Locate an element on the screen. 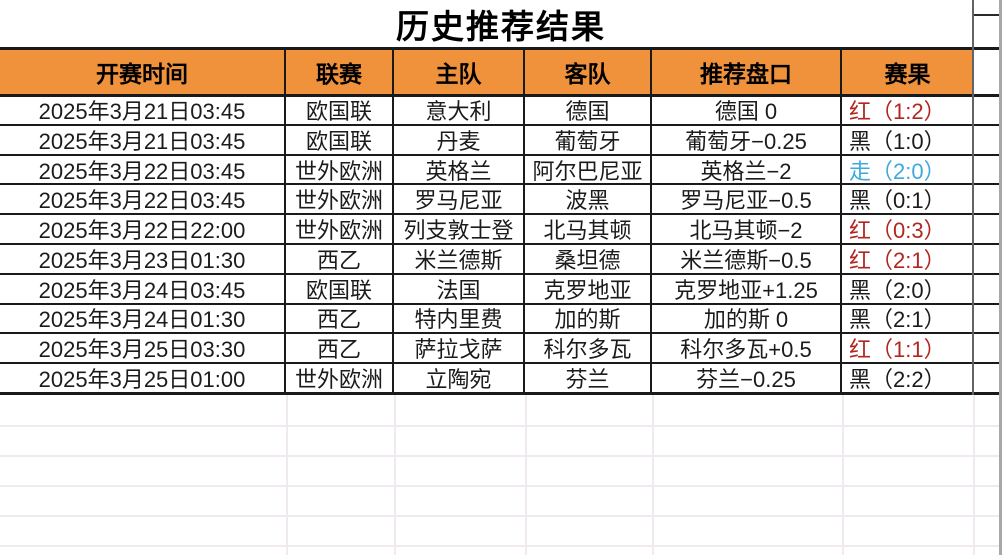 Image resolution: width=1002 pixels, height=555 pixels. cell-home: 米兰德斯 is located at coordinates (459, 258).